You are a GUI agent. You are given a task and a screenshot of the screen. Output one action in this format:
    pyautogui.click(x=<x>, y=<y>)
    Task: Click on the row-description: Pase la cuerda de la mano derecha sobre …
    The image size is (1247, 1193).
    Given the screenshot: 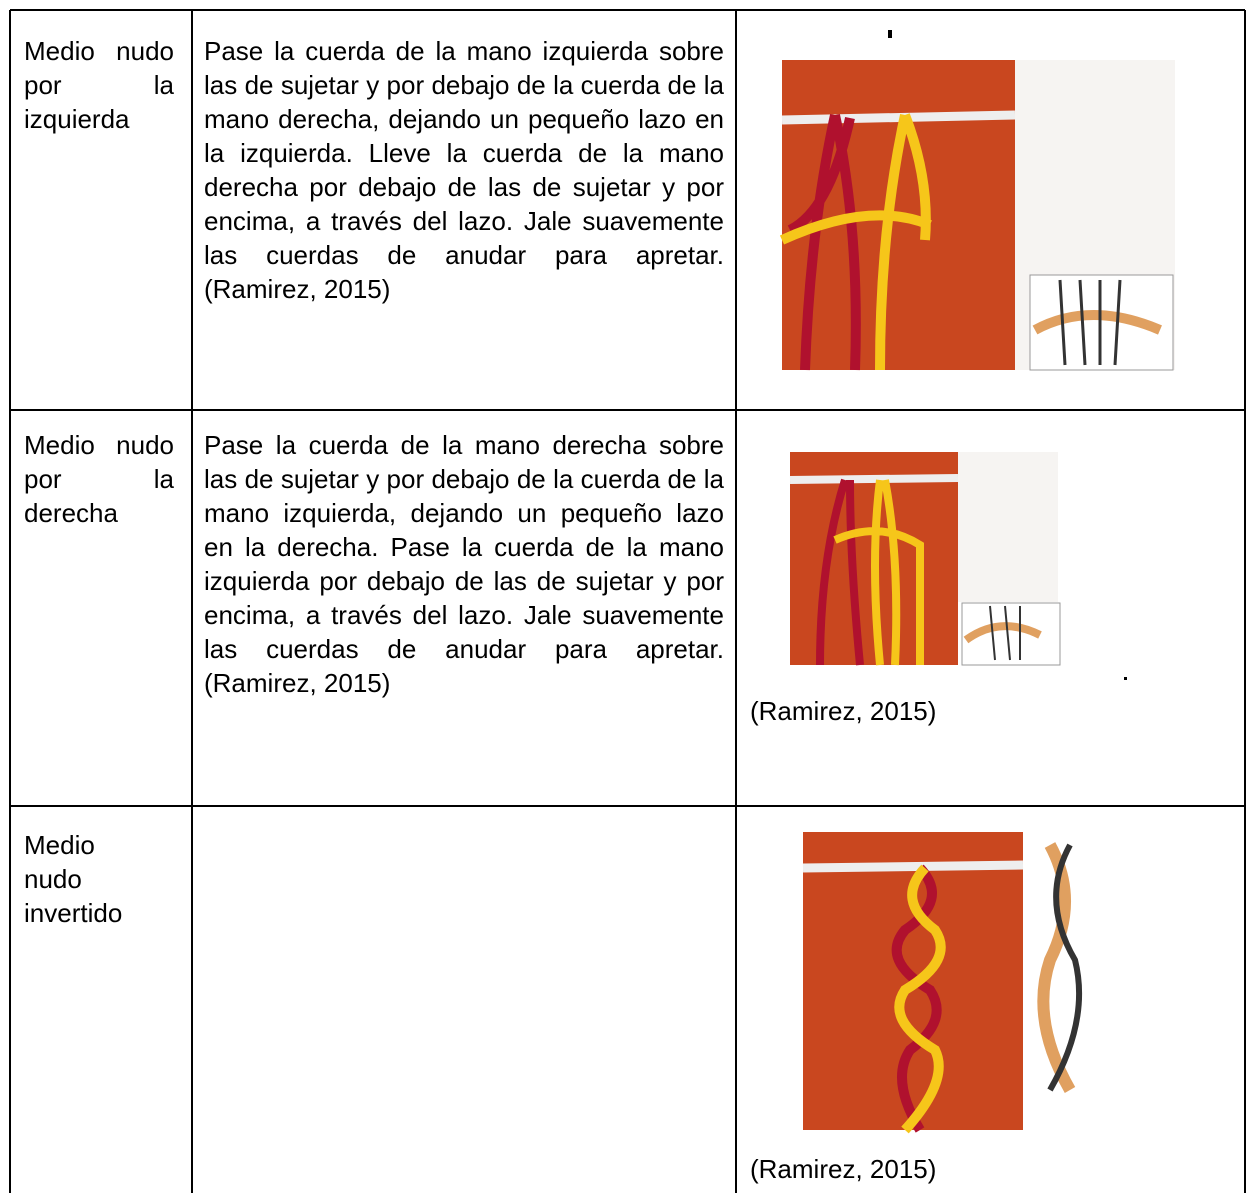 What is the action you would take?
    pyautogui.click(x=464, y=564)
    